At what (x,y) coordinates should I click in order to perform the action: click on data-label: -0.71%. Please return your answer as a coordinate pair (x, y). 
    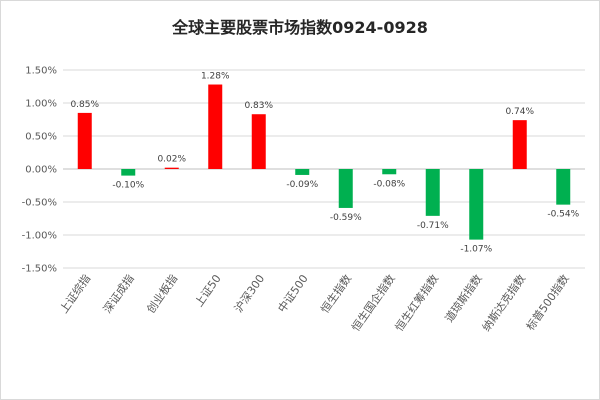
    Looking at the image, I should click on (433, 226).